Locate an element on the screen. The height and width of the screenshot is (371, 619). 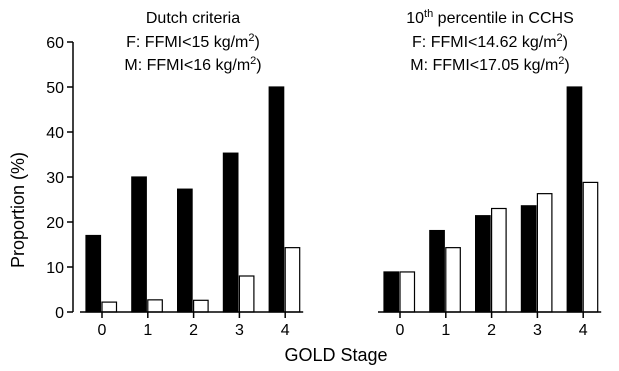
annotation-cchs-male: M: FFMI<17.05 kg/m2) is located at coordinates (490, 64).